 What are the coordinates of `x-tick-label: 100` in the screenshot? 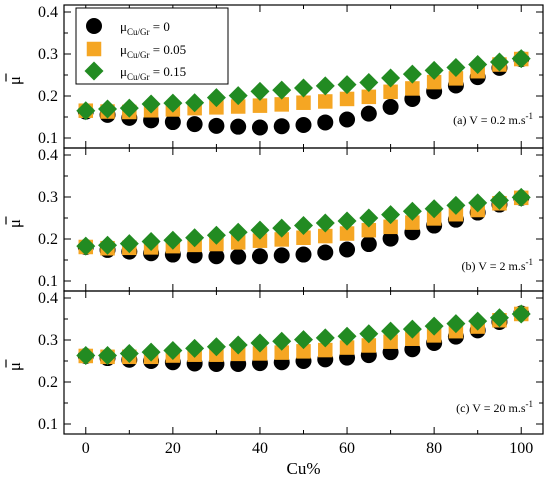 It's located at (521, 448).